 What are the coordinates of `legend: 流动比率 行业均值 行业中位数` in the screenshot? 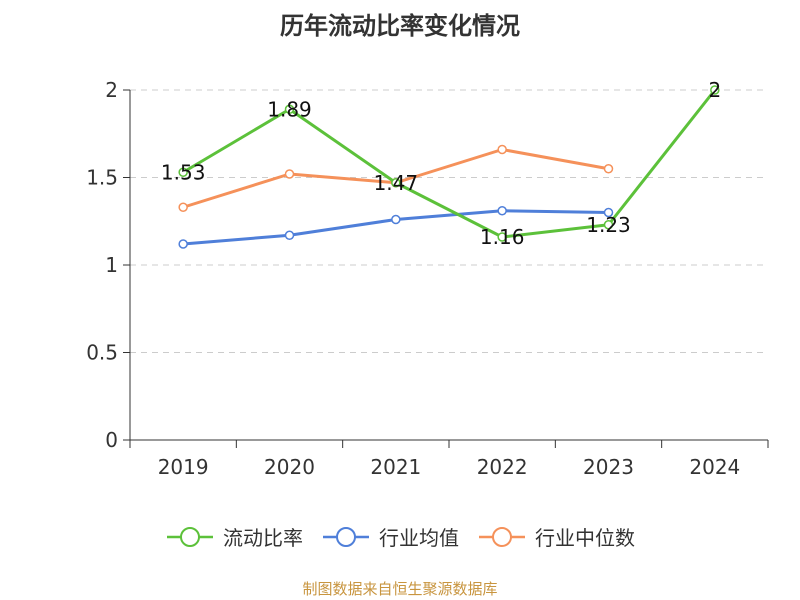 It's located at (400, 536).